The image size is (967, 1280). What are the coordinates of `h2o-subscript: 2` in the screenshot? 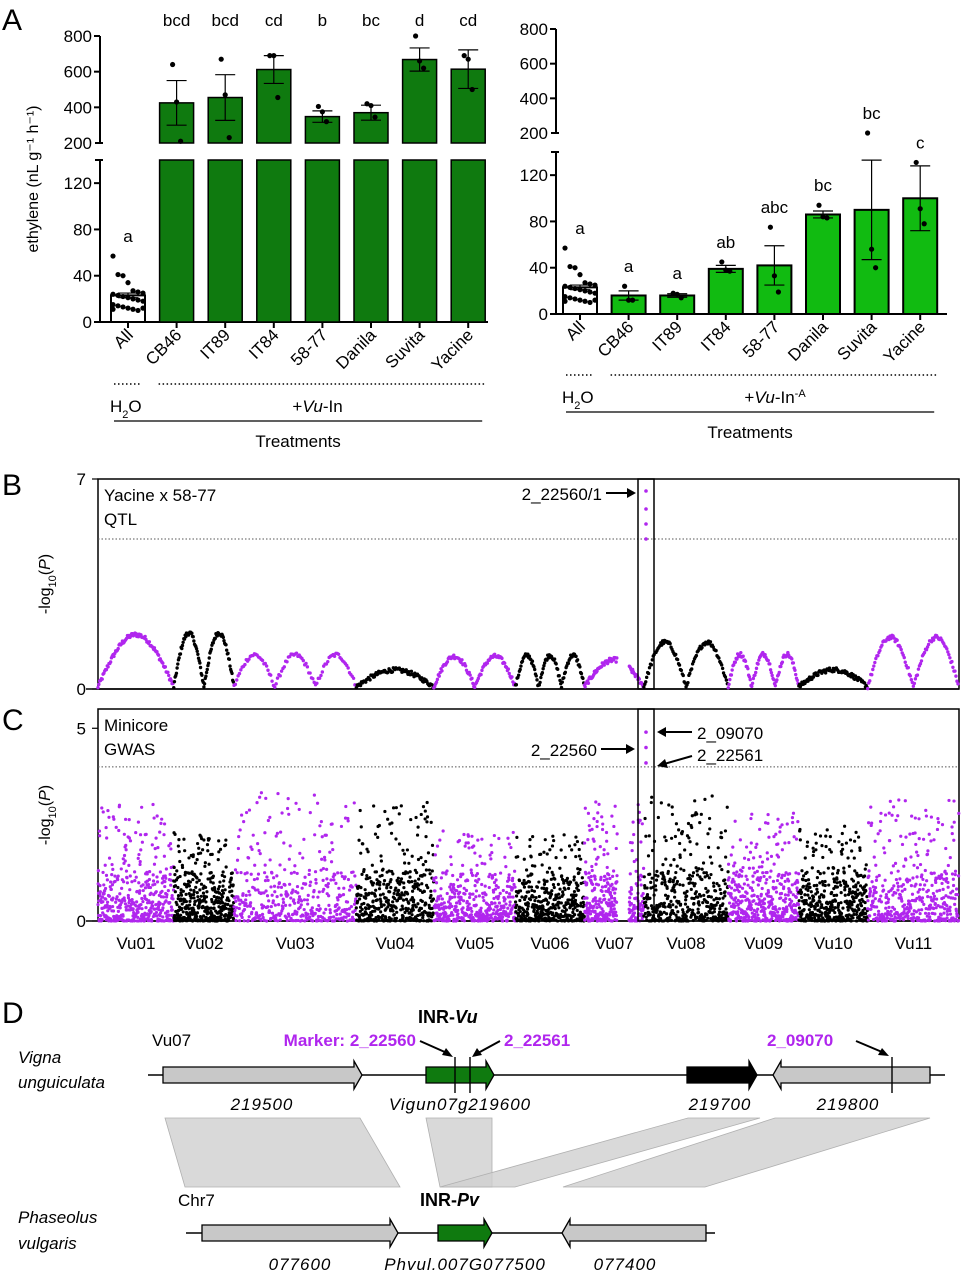 It's located at (577, 406).